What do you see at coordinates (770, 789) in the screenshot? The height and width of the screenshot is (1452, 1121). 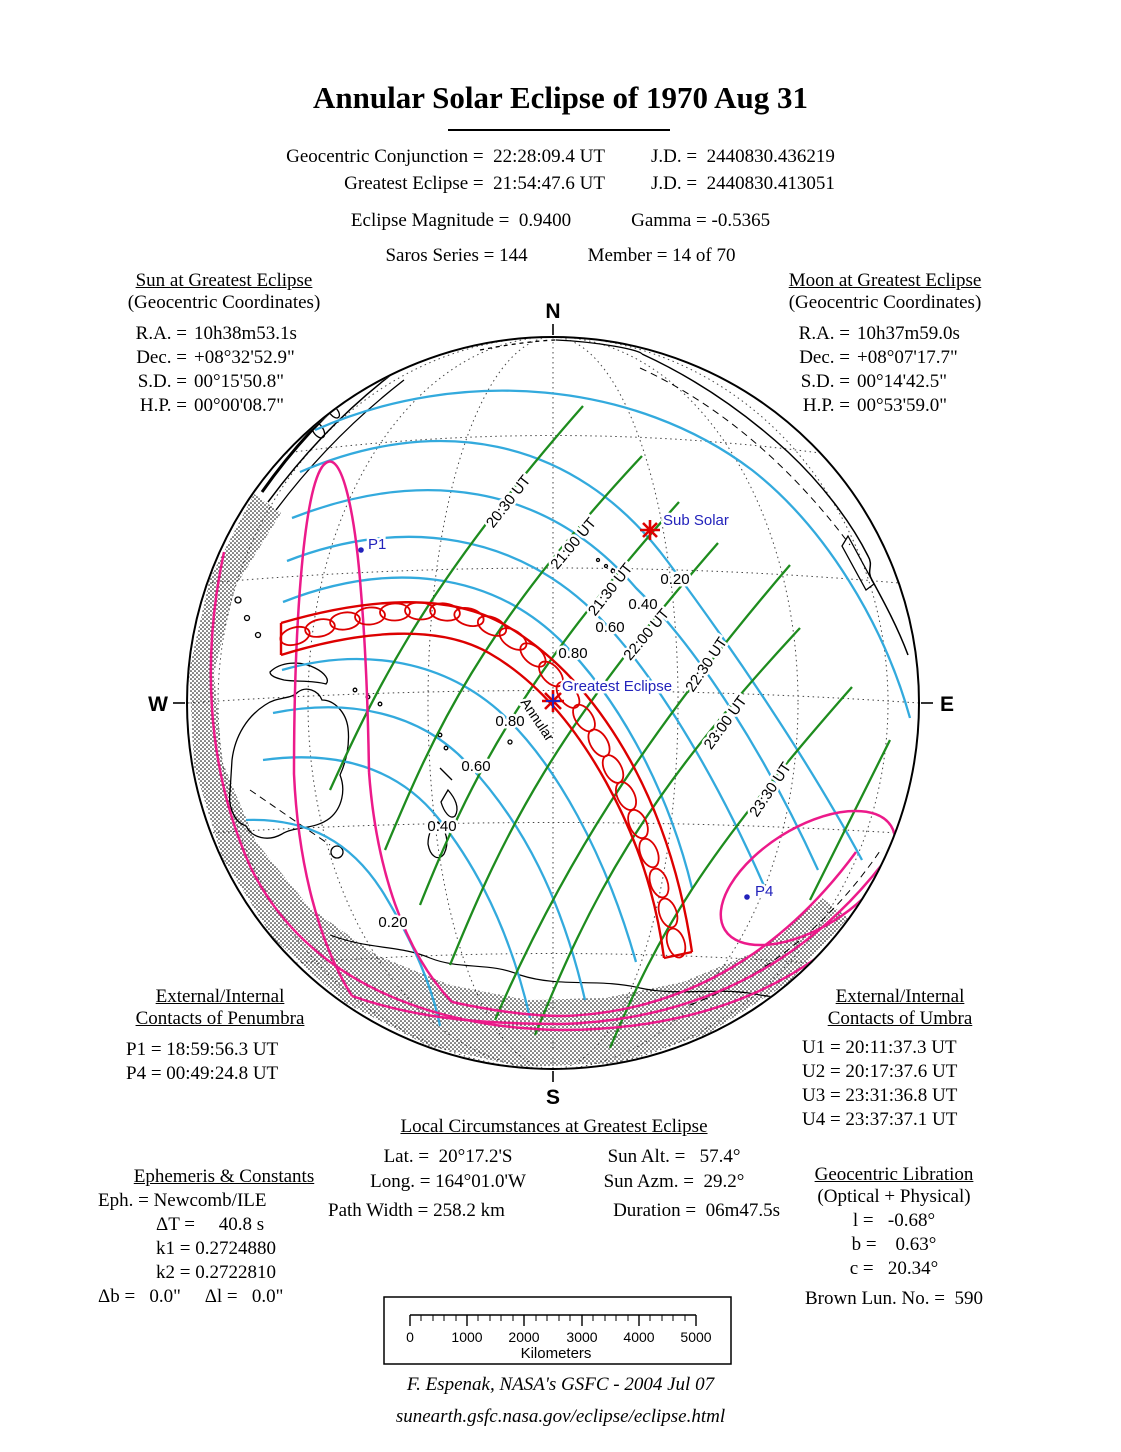 I see `ut-label-2330: 23:30 UT` at bounding box center [770, 789].